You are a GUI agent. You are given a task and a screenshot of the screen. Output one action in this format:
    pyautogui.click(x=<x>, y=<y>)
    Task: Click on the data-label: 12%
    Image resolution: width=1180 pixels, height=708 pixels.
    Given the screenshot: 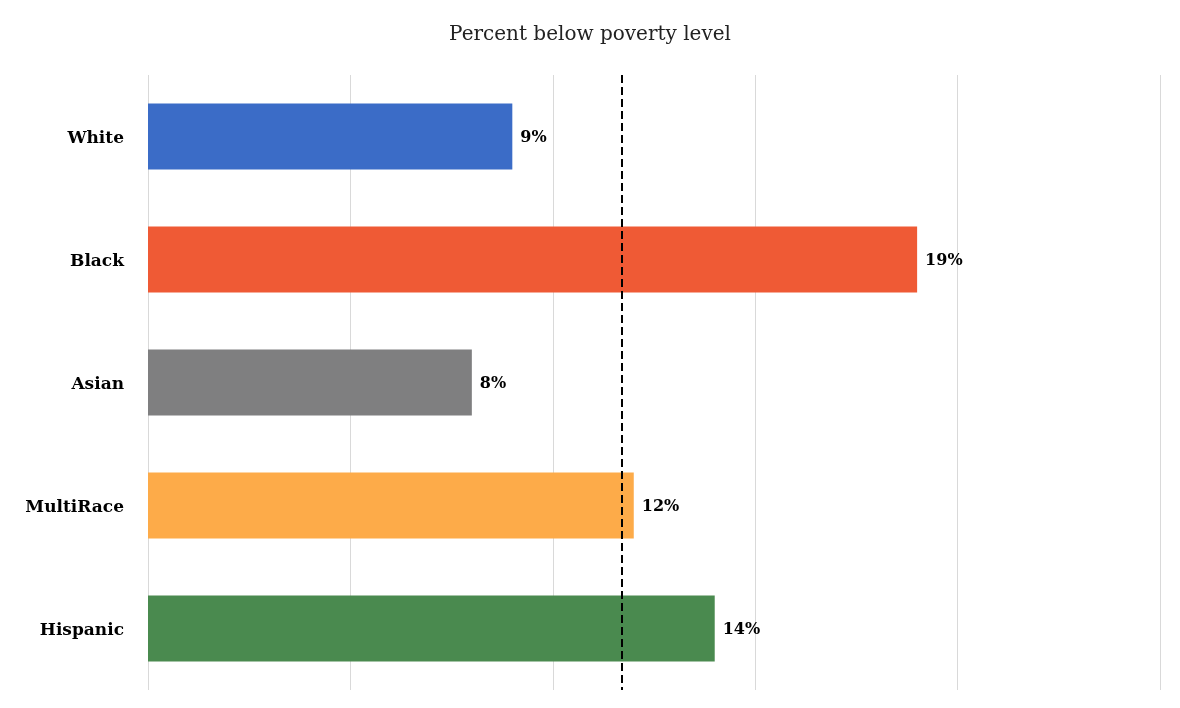 What is the action you would take?
    pyautogui.click(x=660, y=505)
    